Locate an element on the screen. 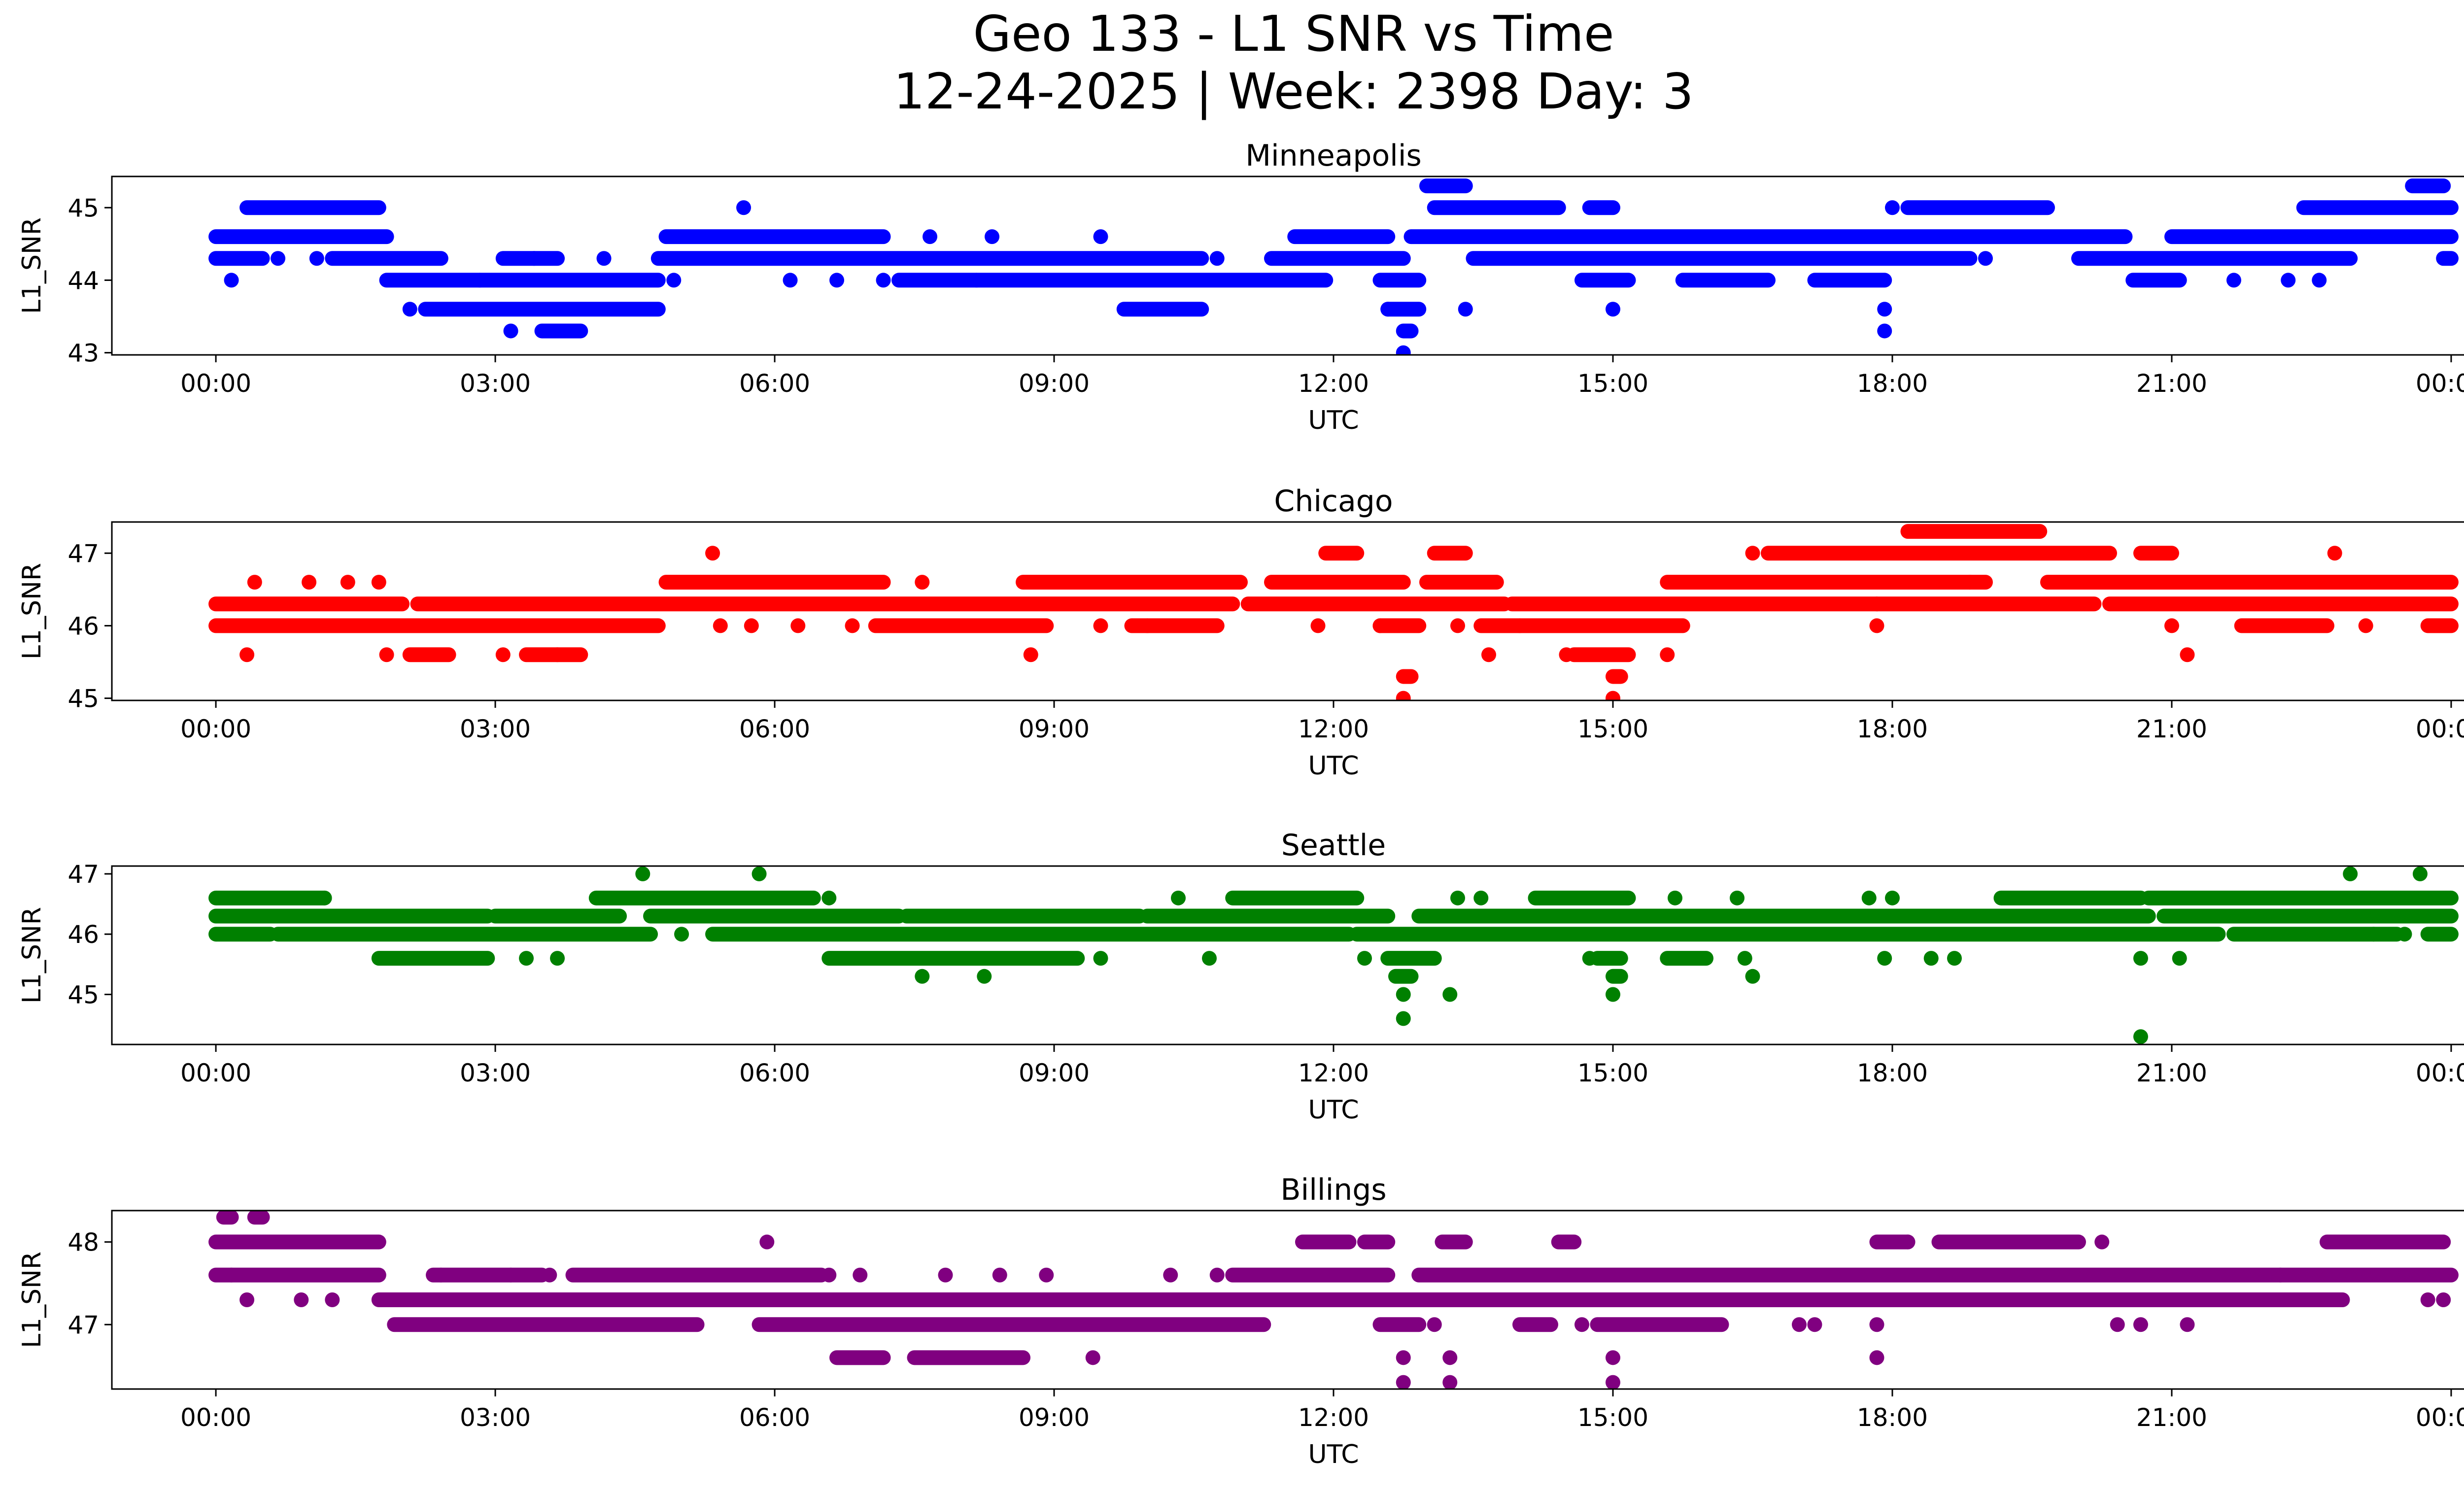  y-tick-label: 43 is located at coordinates (83, 353).